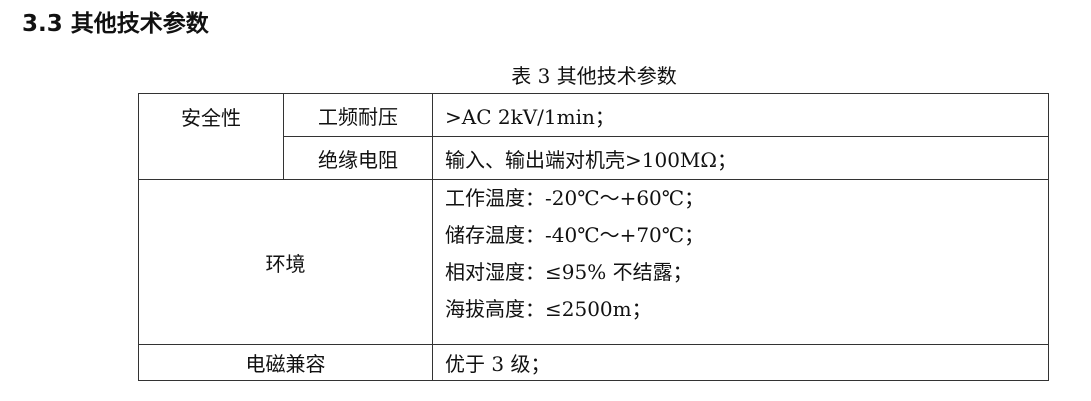 The image size is (1091, 401). Describe the element at coordinates (285, 262) in the screenshot. I see `environment-label: 环境` at that location.